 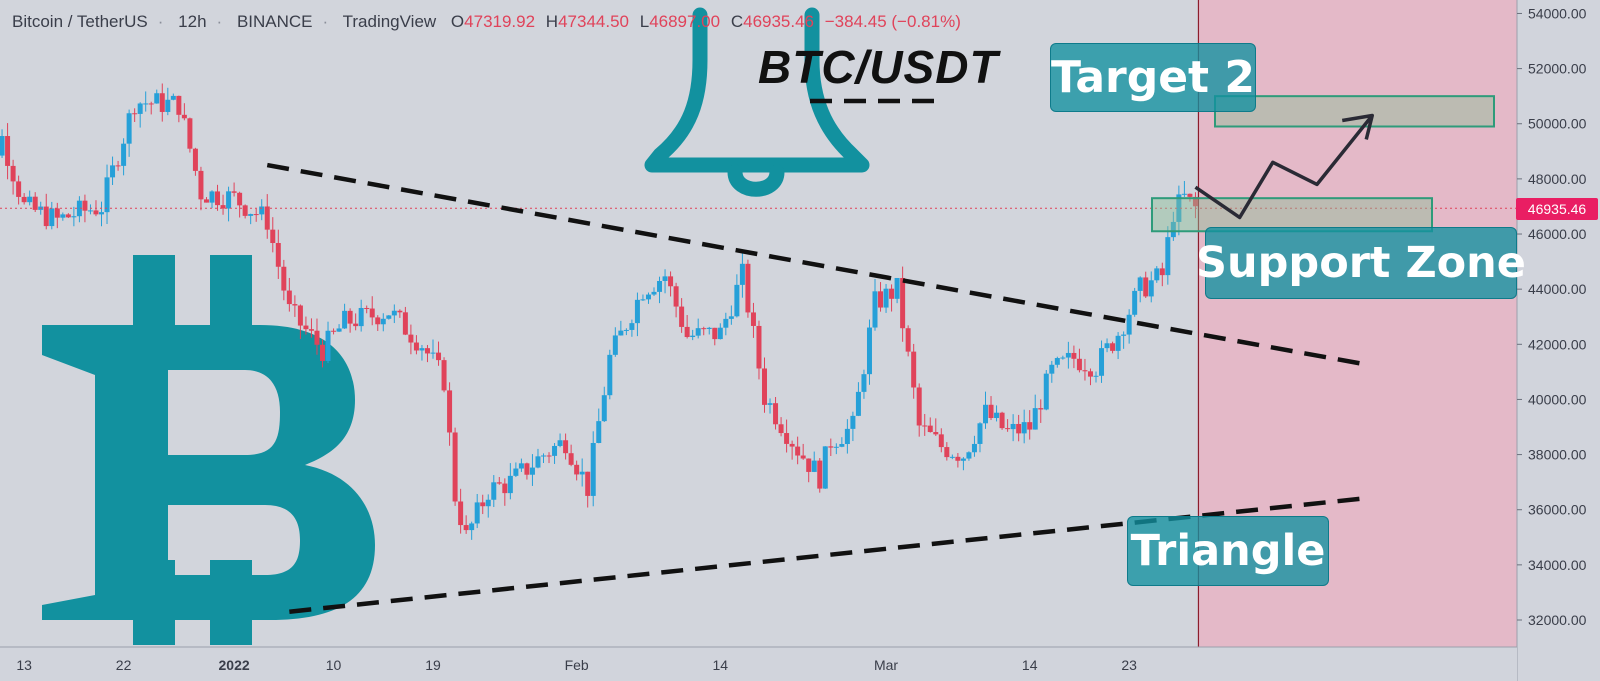 What do you see at coordinates (433, 665) in the screenshot?
I see `x-tick-label: 19` at bounding box center [433, 665].